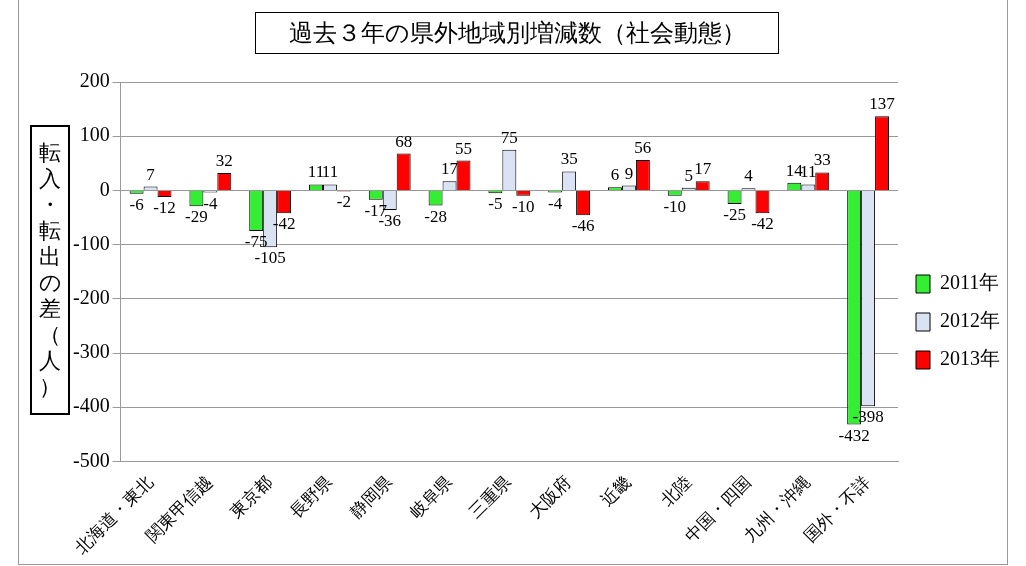 The width and height of the screenshot is (1026, 566). What do you see at coordinates (164, 207) in the screenshot?
I see `data-label: -12` at bounding box center [164, 207].